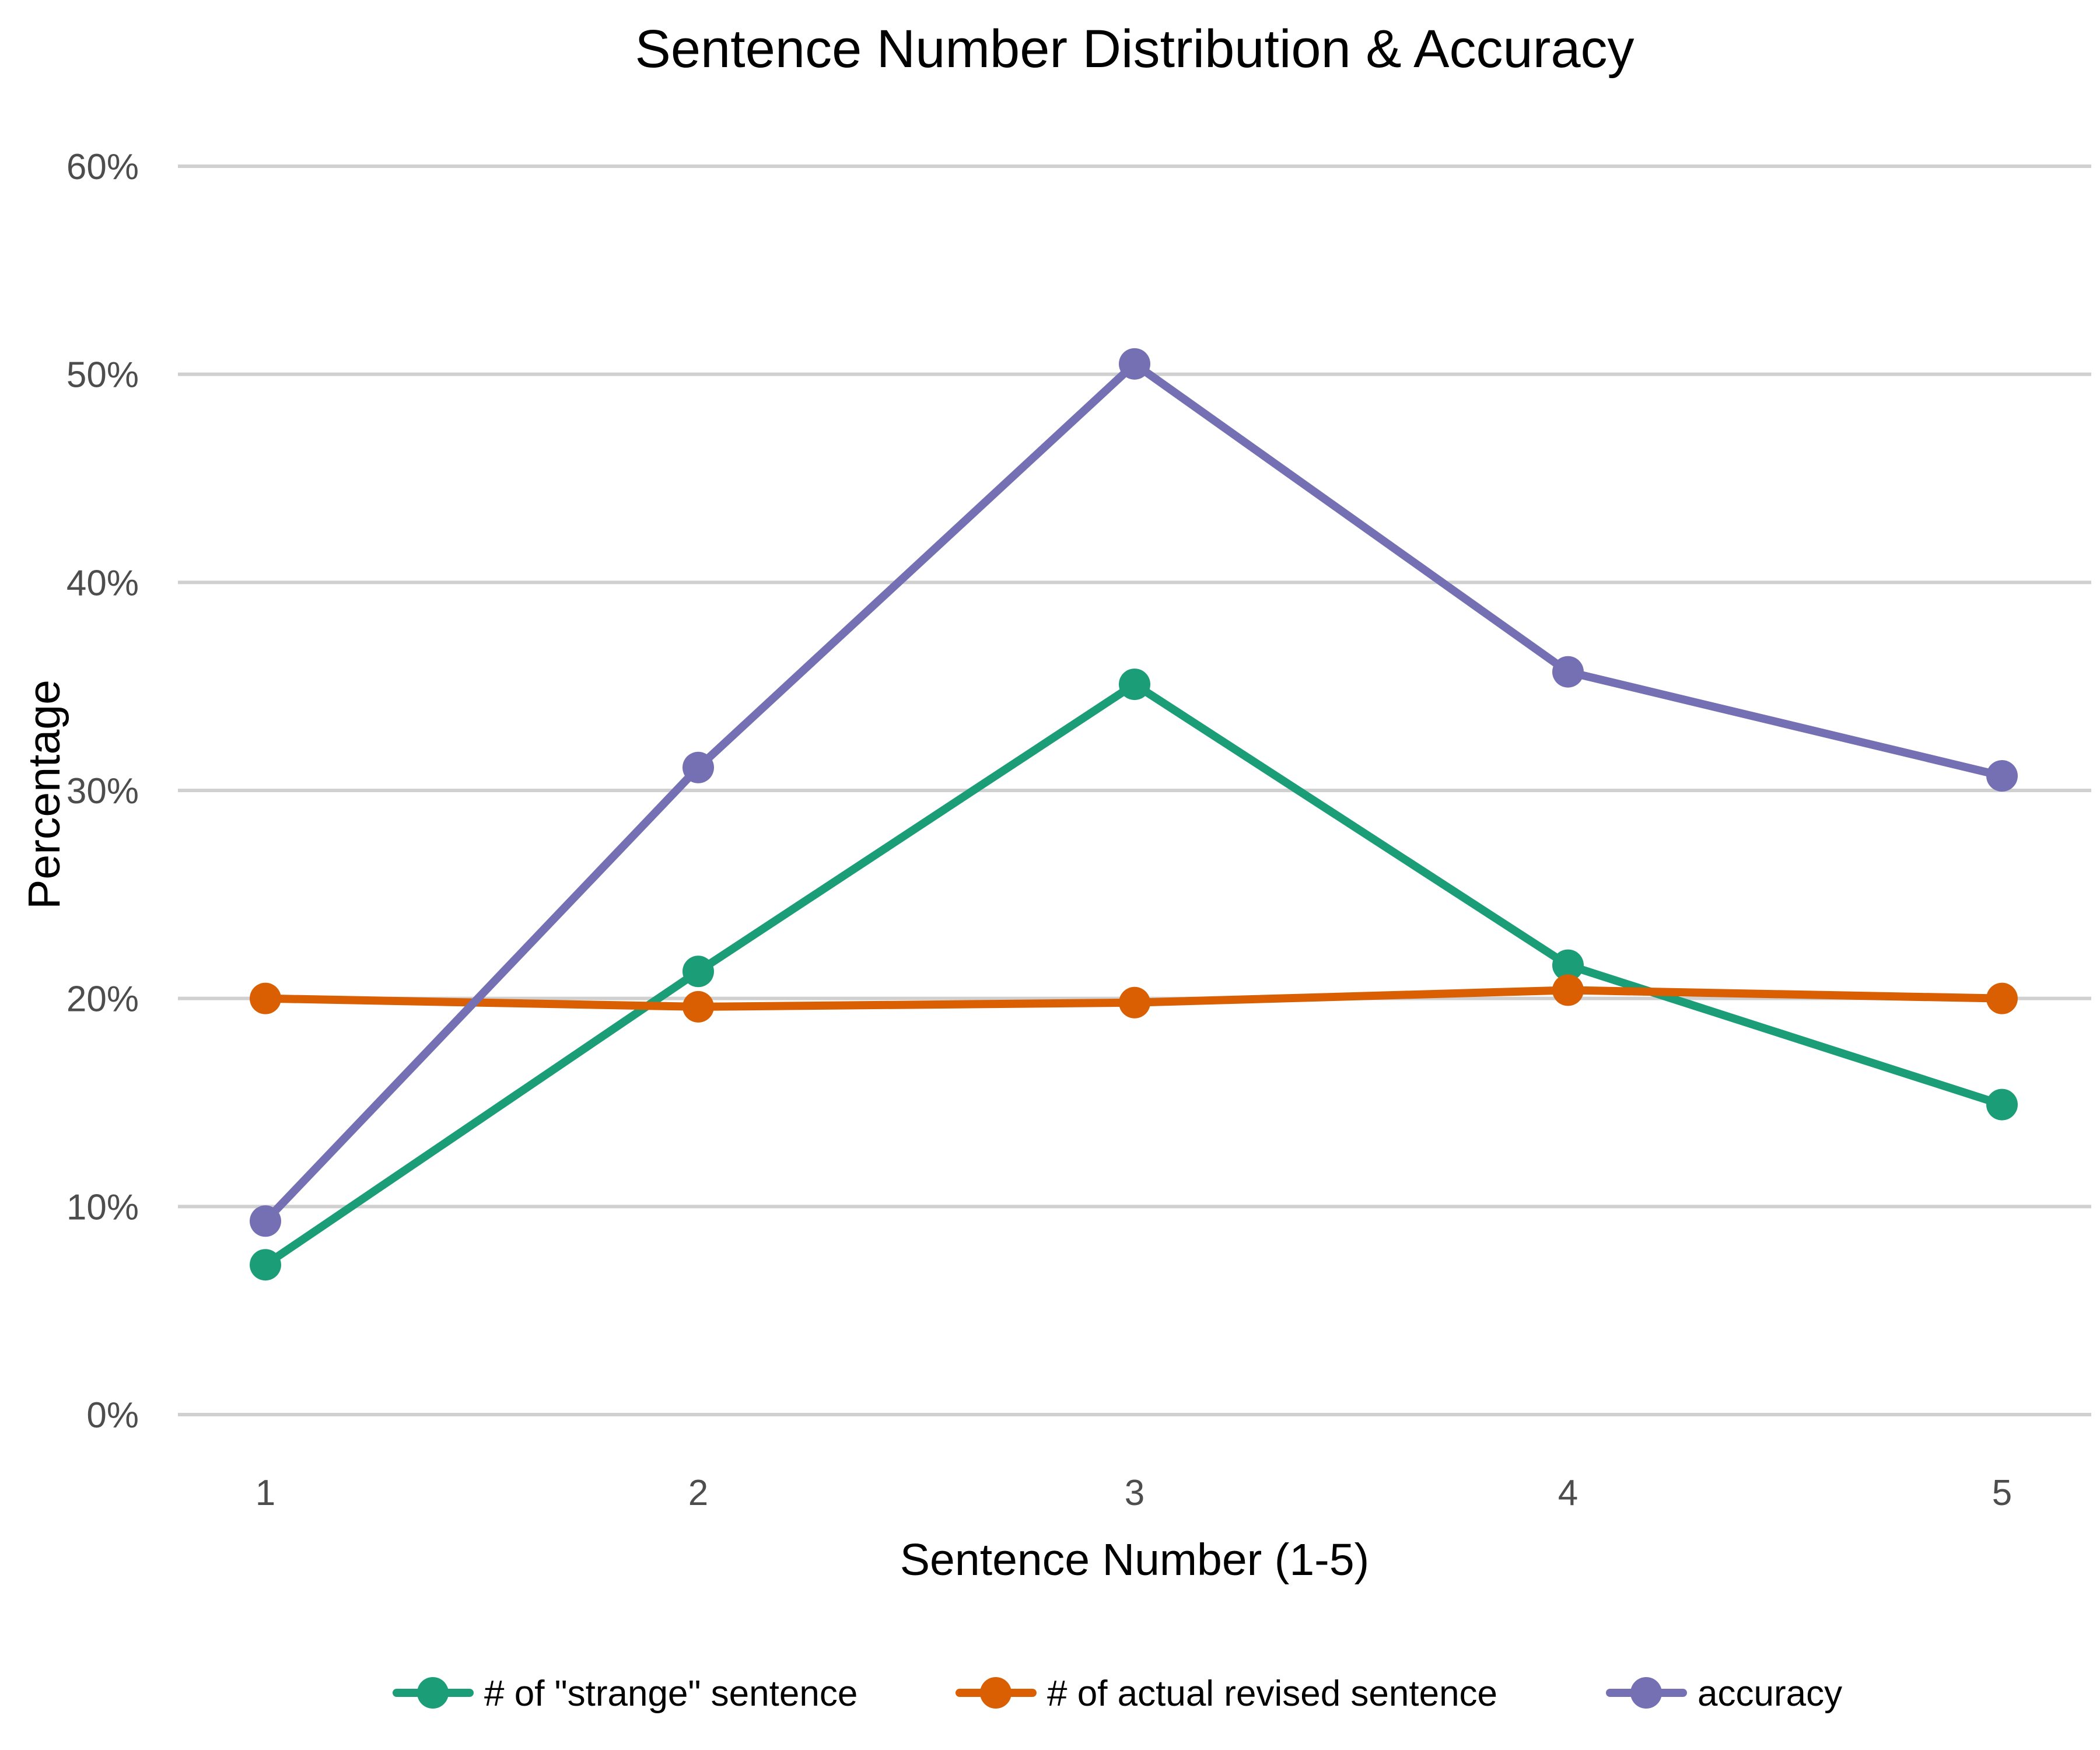  What do you see at coordinates (102, 1207) in the screenshot?
I see `y-tick-label: 10%` at bounding box center [102, 1207].